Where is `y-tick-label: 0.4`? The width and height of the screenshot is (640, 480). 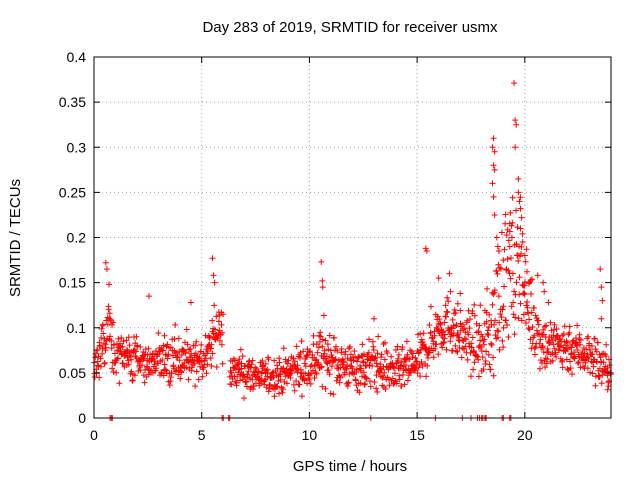 y-tick-label: 0.4 is located at coordinates (77, 57).